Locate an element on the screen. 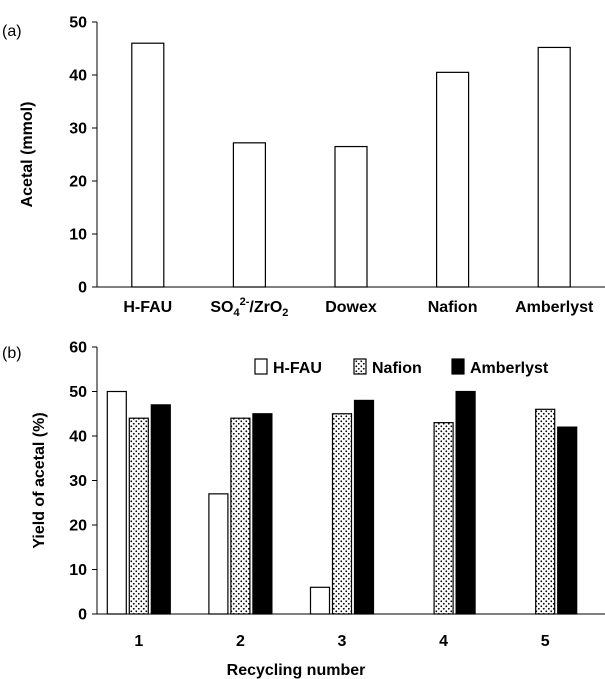 The width and height of the screenshot is (605, 679). x-tick-label-a: H-FAU is located at coordinates (147, 307).